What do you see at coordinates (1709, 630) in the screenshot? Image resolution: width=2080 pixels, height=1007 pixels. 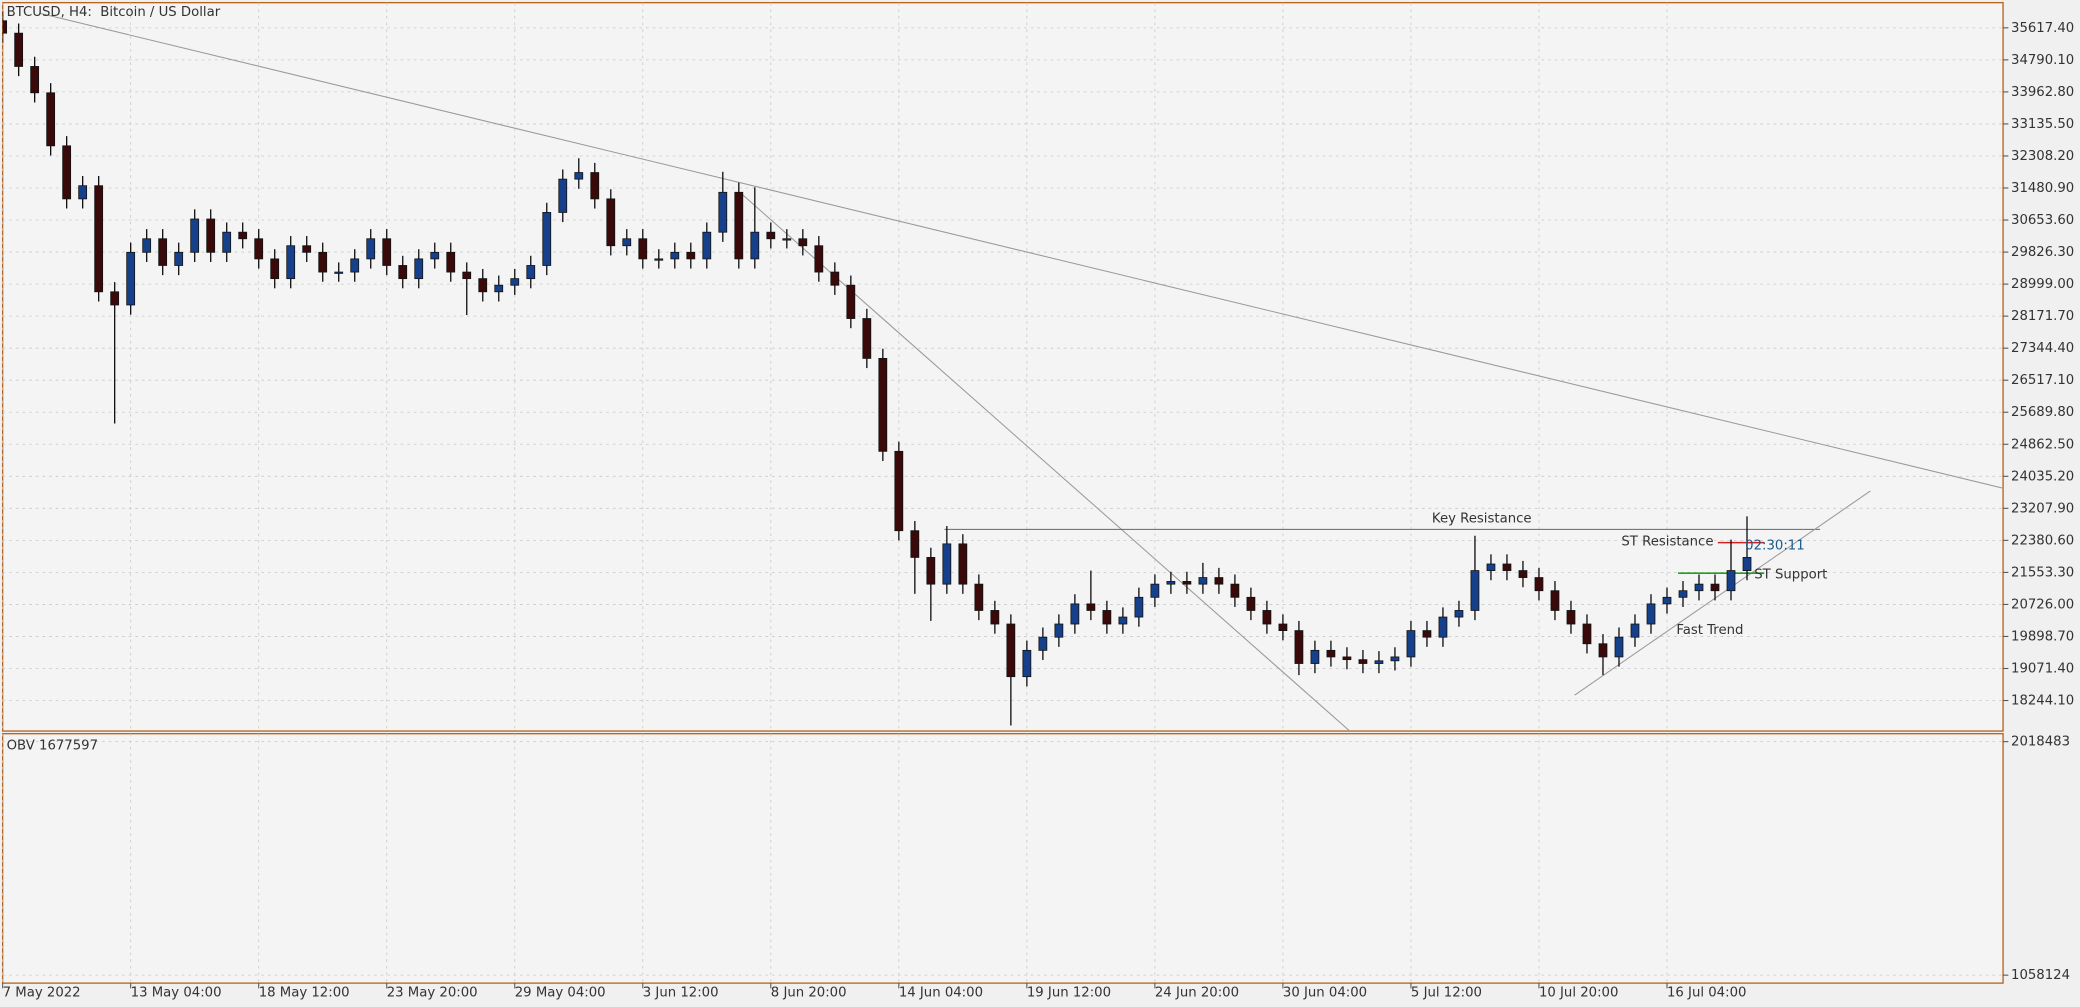 I see `annotation: Fast Trend` at bounding box center [1709, 630].